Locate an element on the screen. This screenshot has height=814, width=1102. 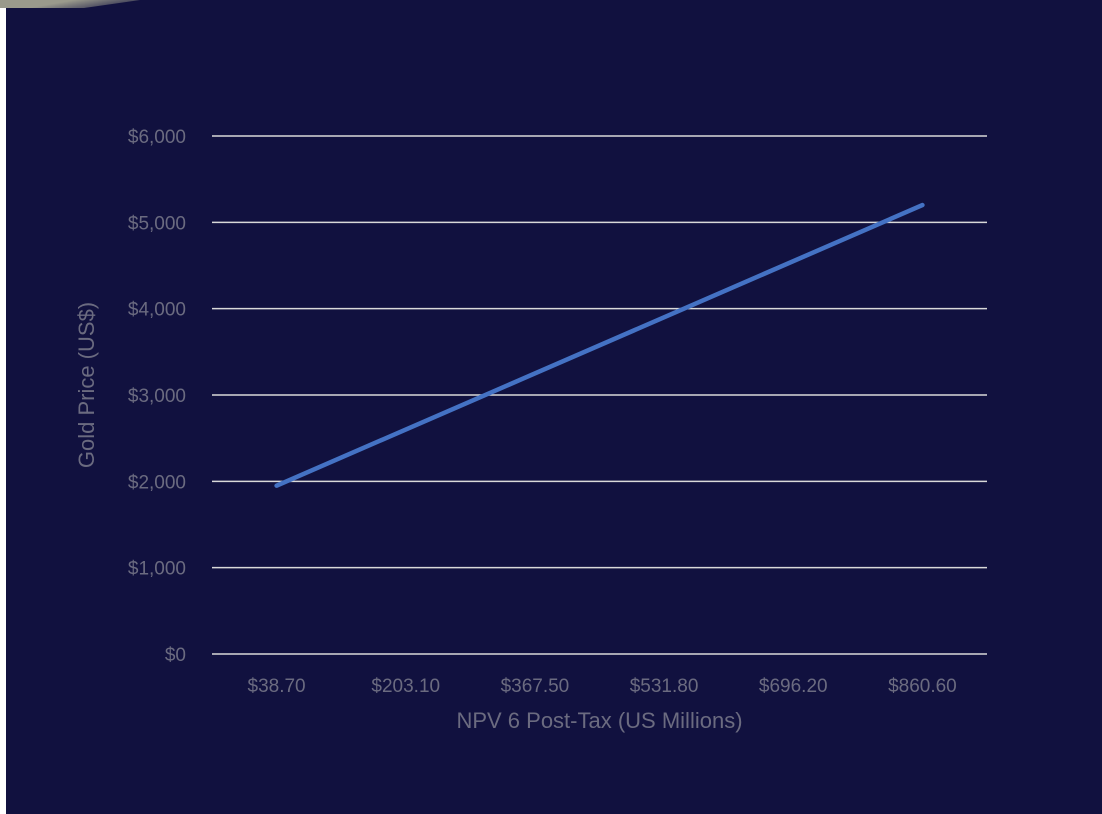
y-tick-label: $2,000 is located at coordinates (157, 482).